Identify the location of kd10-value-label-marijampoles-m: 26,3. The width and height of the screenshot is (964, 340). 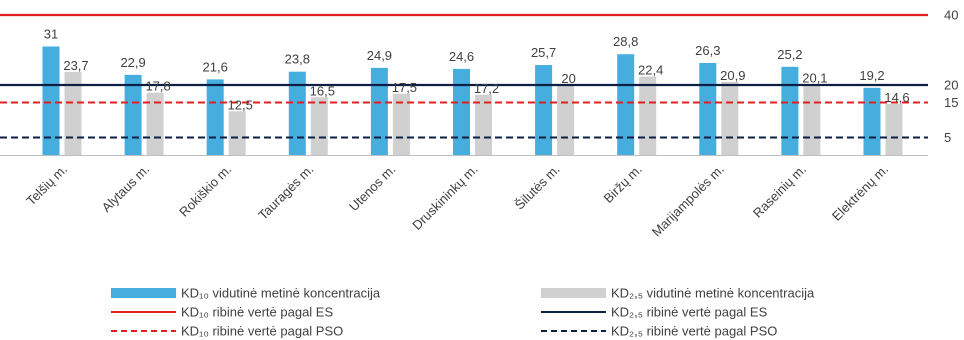
(707, 50).